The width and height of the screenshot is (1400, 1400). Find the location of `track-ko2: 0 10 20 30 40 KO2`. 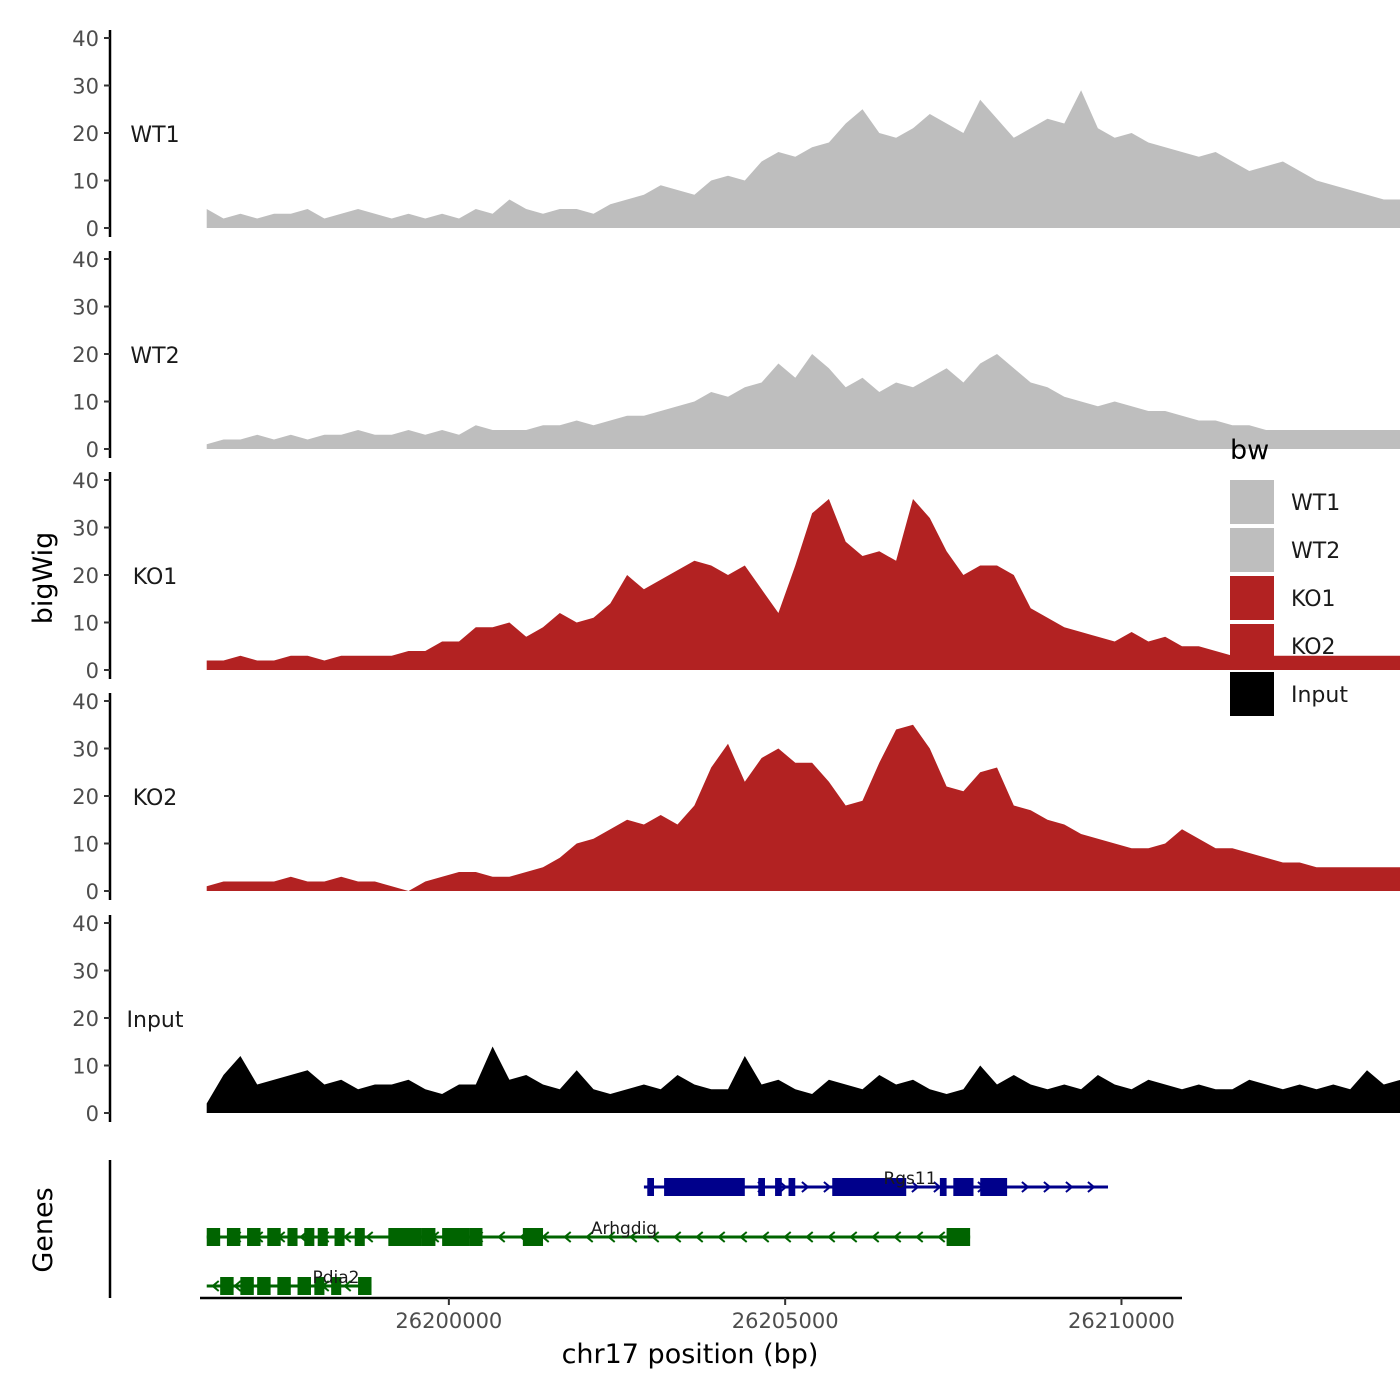

track-ko2: 0 10 20 30 40 KO2 is located at coordinates (736, 797).